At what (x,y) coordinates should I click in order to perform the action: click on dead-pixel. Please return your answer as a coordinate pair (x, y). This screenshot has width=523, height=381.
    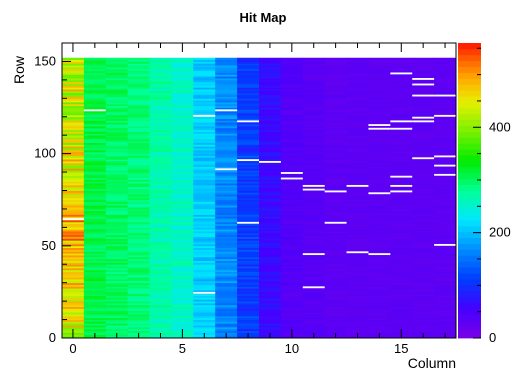
    Looking at the image, I should click on (357, 252).